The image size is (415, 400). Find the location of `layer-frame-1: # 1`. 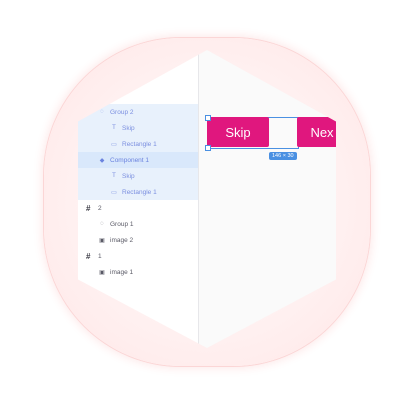

layer-frame-1: # 1 is located at coordinates (138, 256).